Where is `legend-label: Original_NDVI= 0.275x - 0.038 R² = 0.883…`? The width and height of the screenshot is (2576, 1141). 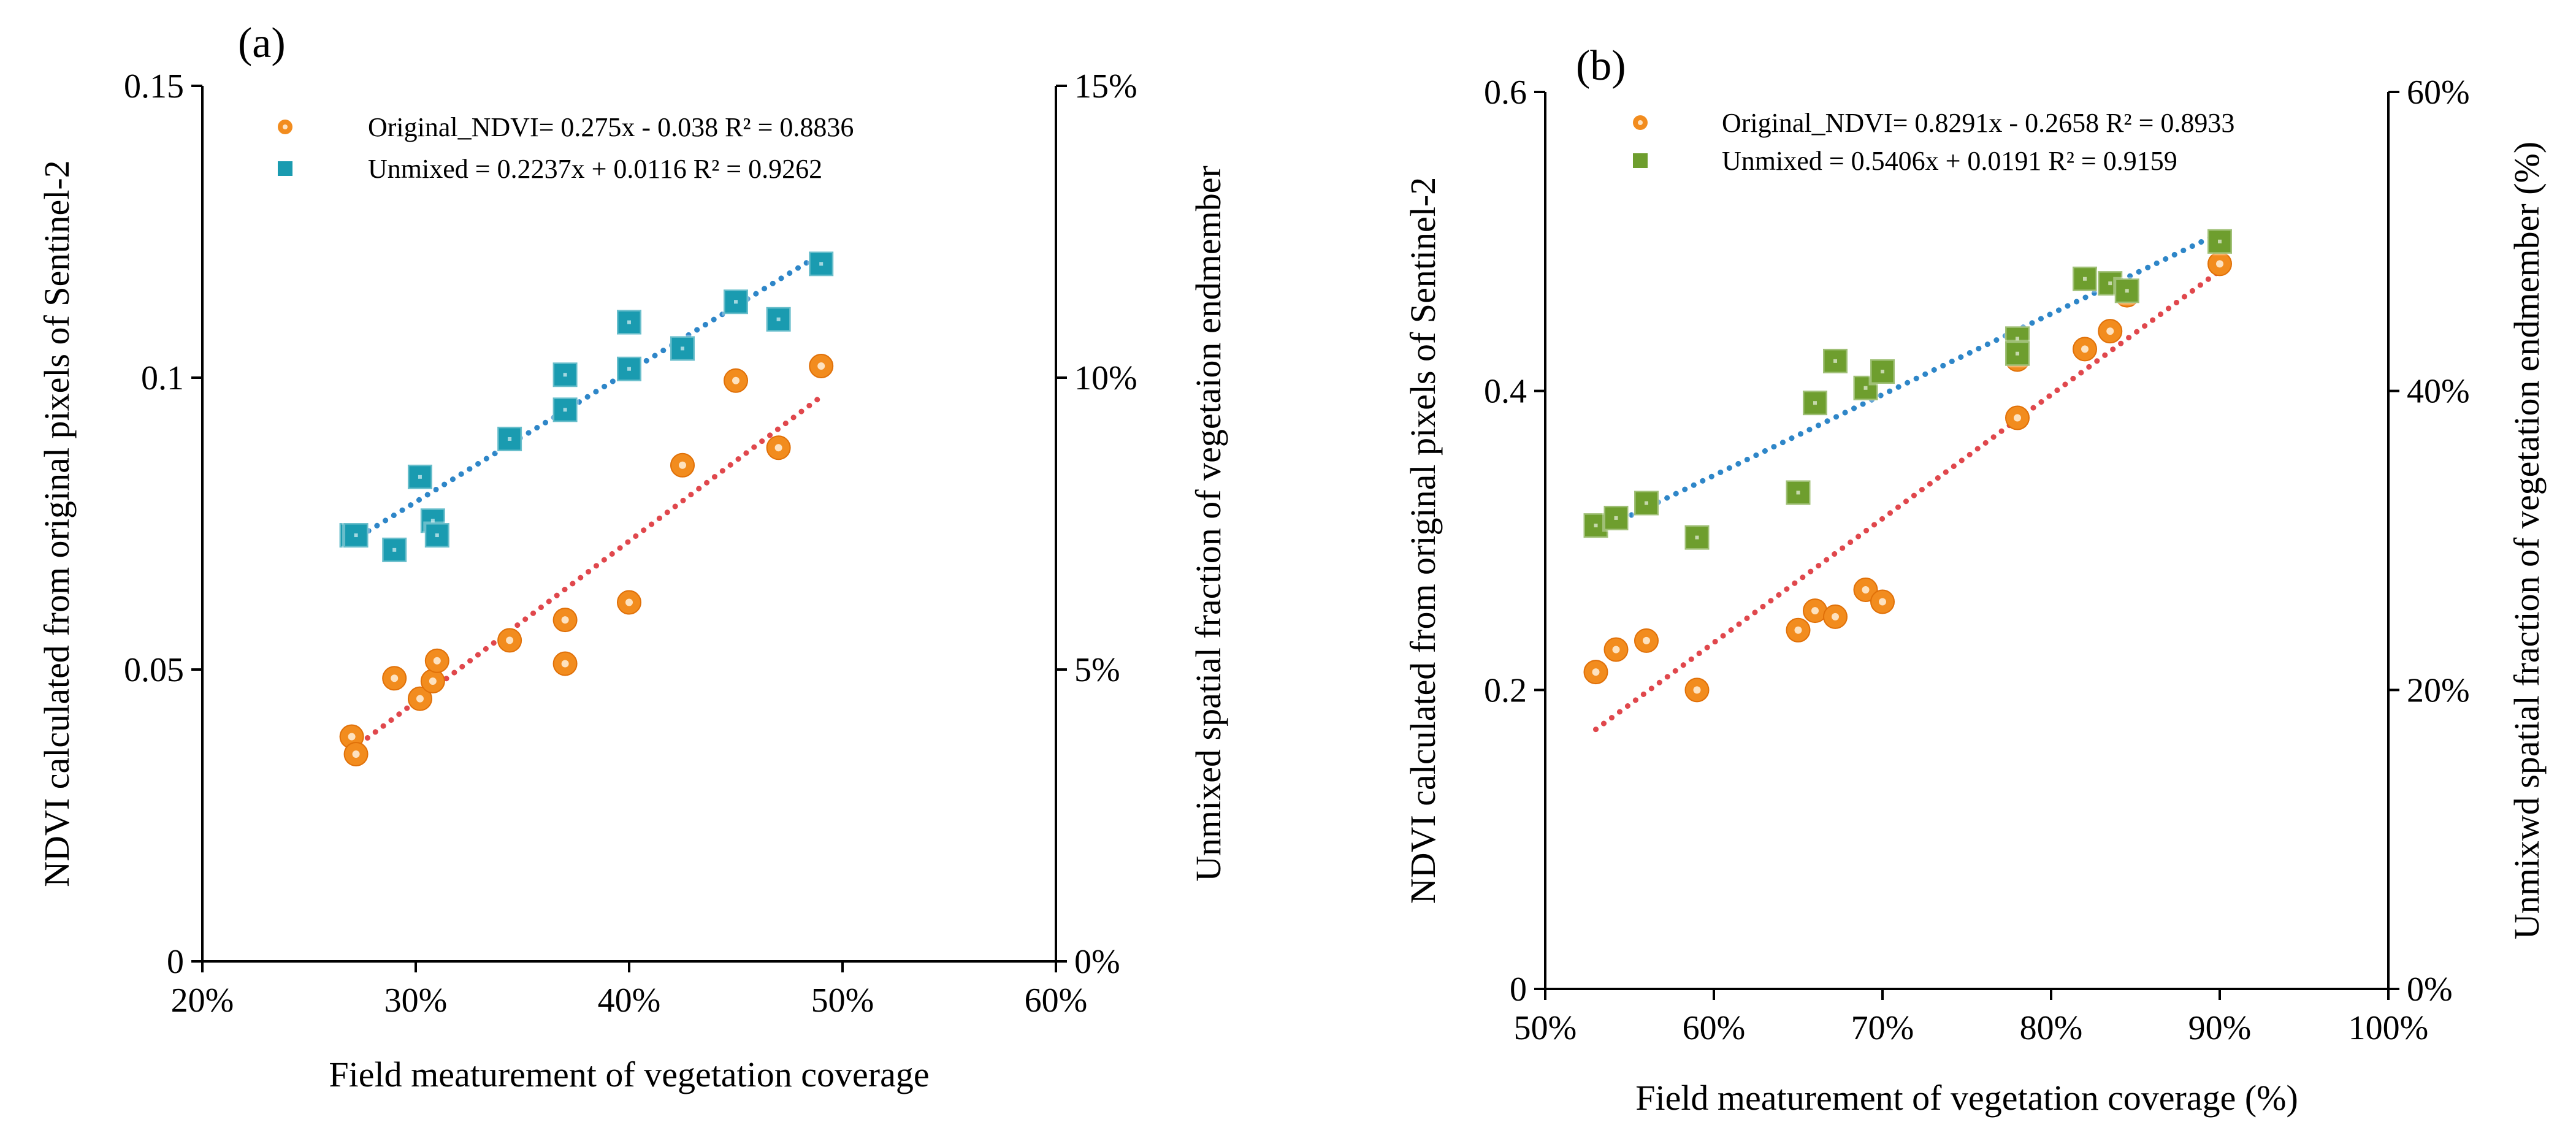
legend-label: Original_NDVI= 0.275x - 0.038 R² = 0.883… is located at coordinates (611, 127).